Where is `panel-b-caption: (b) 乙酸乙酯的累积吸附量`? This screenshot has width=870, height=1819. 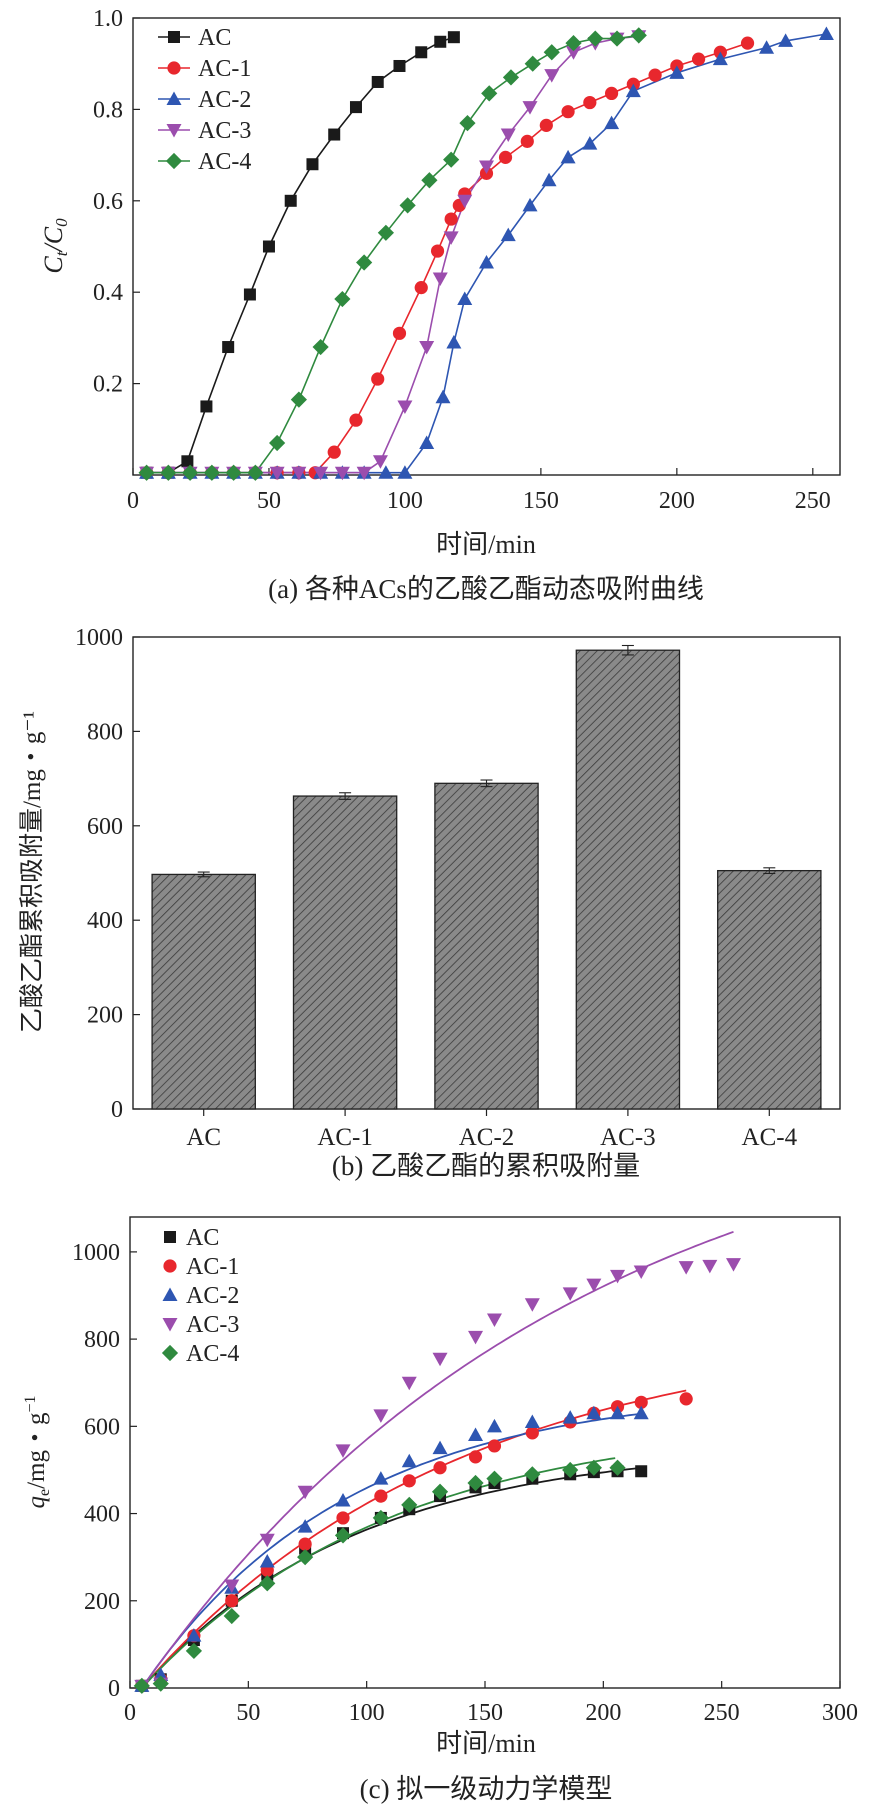
panel-b-caption: (b) 乙酸乙酯的累积吸附量 is located at coordinates (486, 1166).